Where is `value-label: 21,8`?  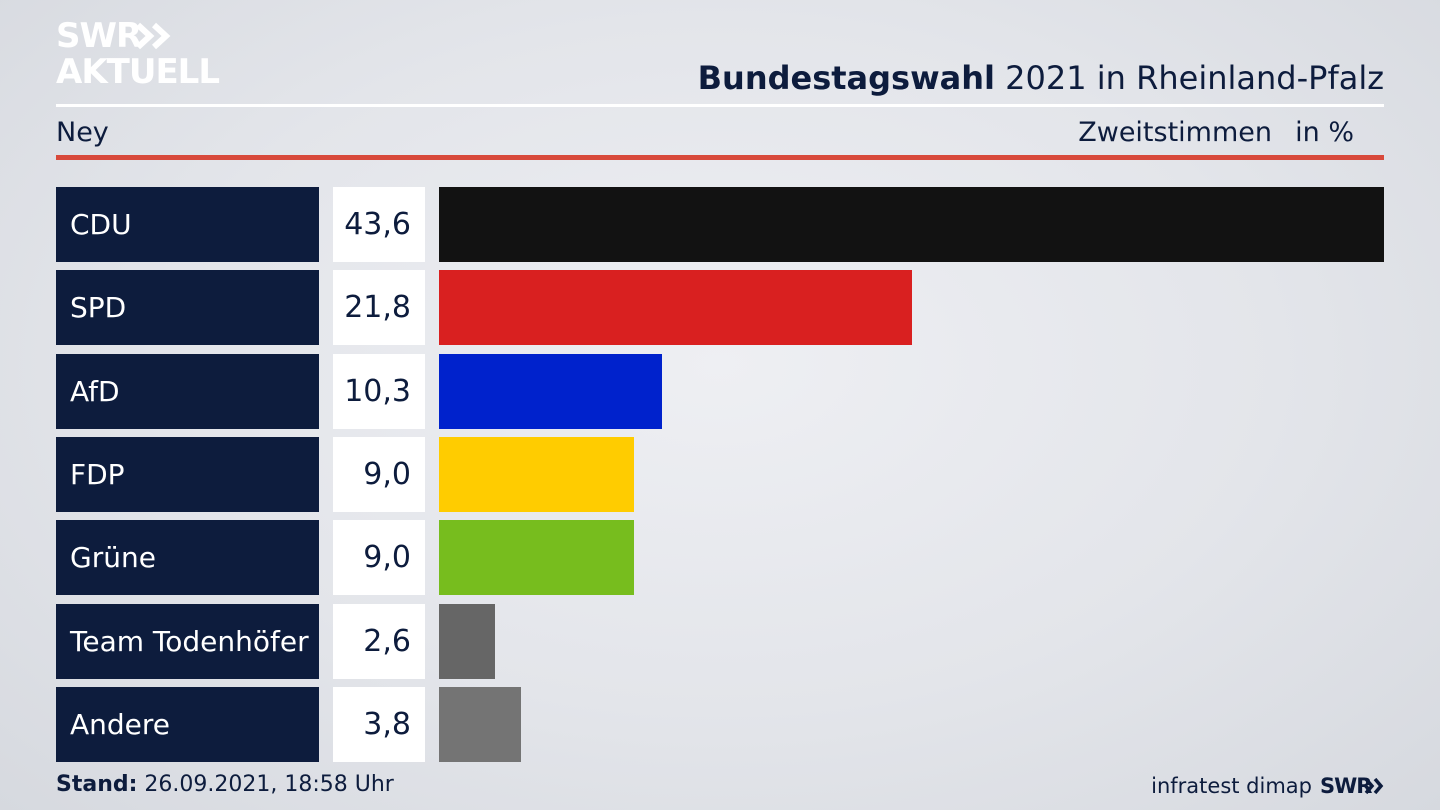 value-label: 21,8 is located at coordinates (379, 308).